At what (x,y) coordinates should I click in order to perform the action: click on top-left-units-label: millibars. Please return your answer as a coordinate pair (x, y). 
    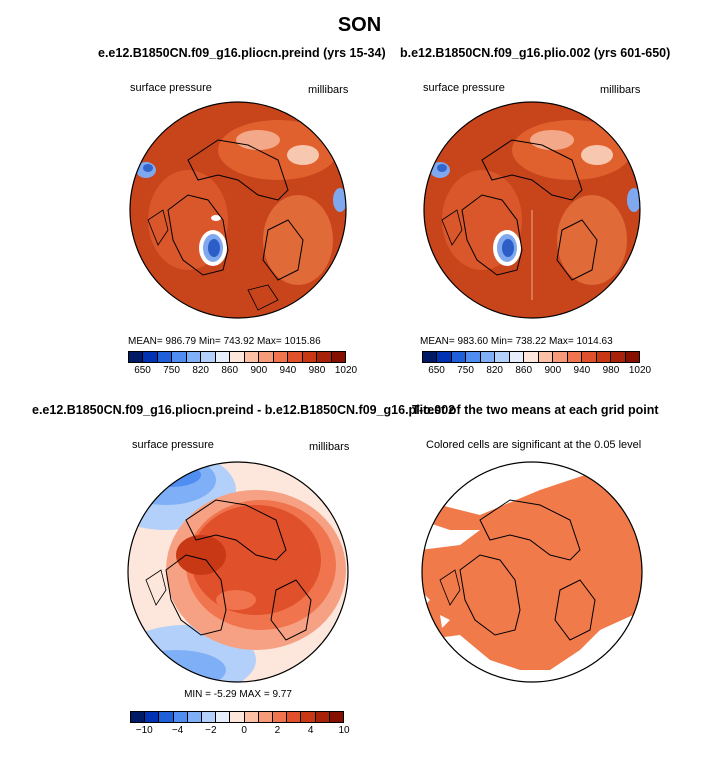
    Looking at the image, I should click on (328, 90).